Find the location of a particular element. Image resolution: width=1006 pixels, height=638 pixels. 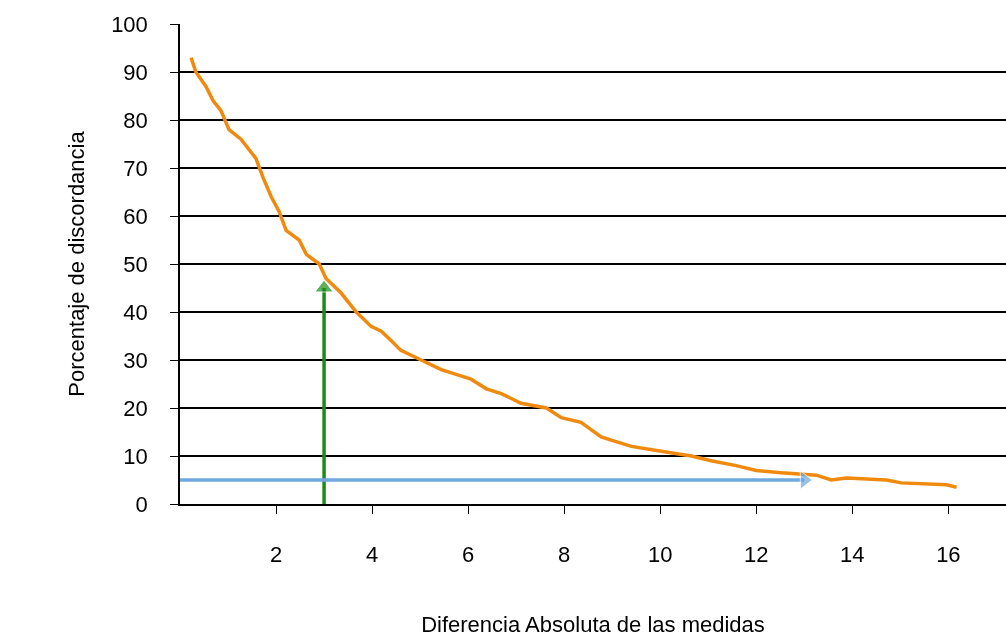

y-tick-label: 30 is located at coordinates (135, 360).